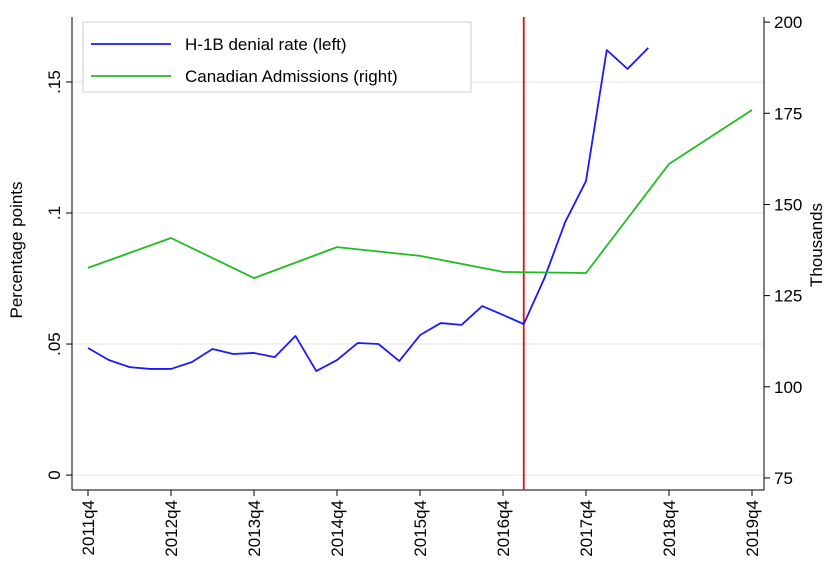 The image size is (833, 578). What do you see at coordinates (503, 528) in the screenshot?
I see `x-tick-label: 2016q4` at bounding box center [503, 528].